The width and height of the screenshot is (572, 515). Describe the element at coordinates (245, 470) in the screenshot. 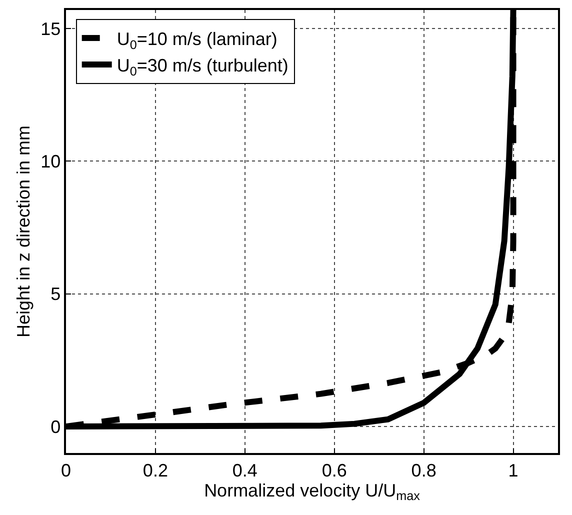

I see `x-tick-label: 0.4` at that location.